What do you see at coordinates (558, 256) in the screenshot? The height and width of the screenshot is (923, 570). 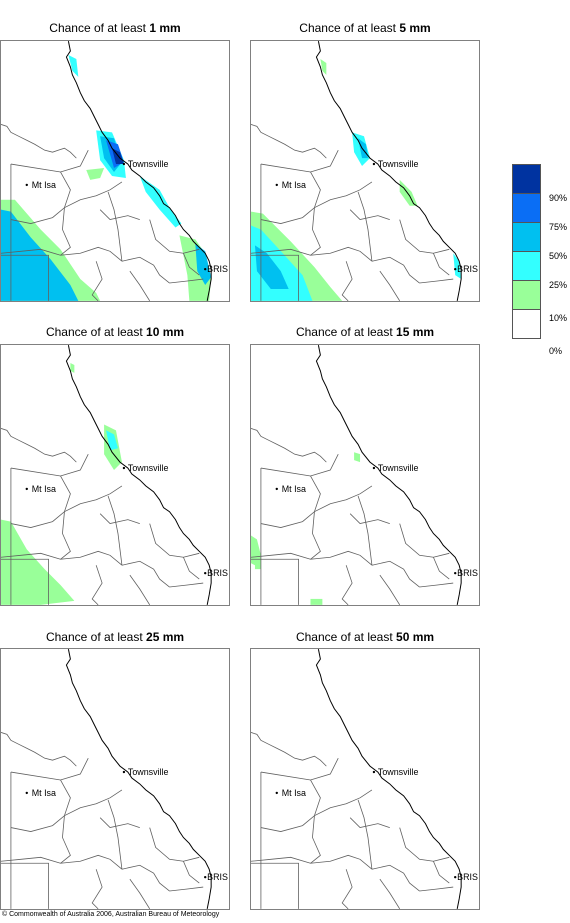 I see `legend-label: 50%` at bounding box center [558, 256].